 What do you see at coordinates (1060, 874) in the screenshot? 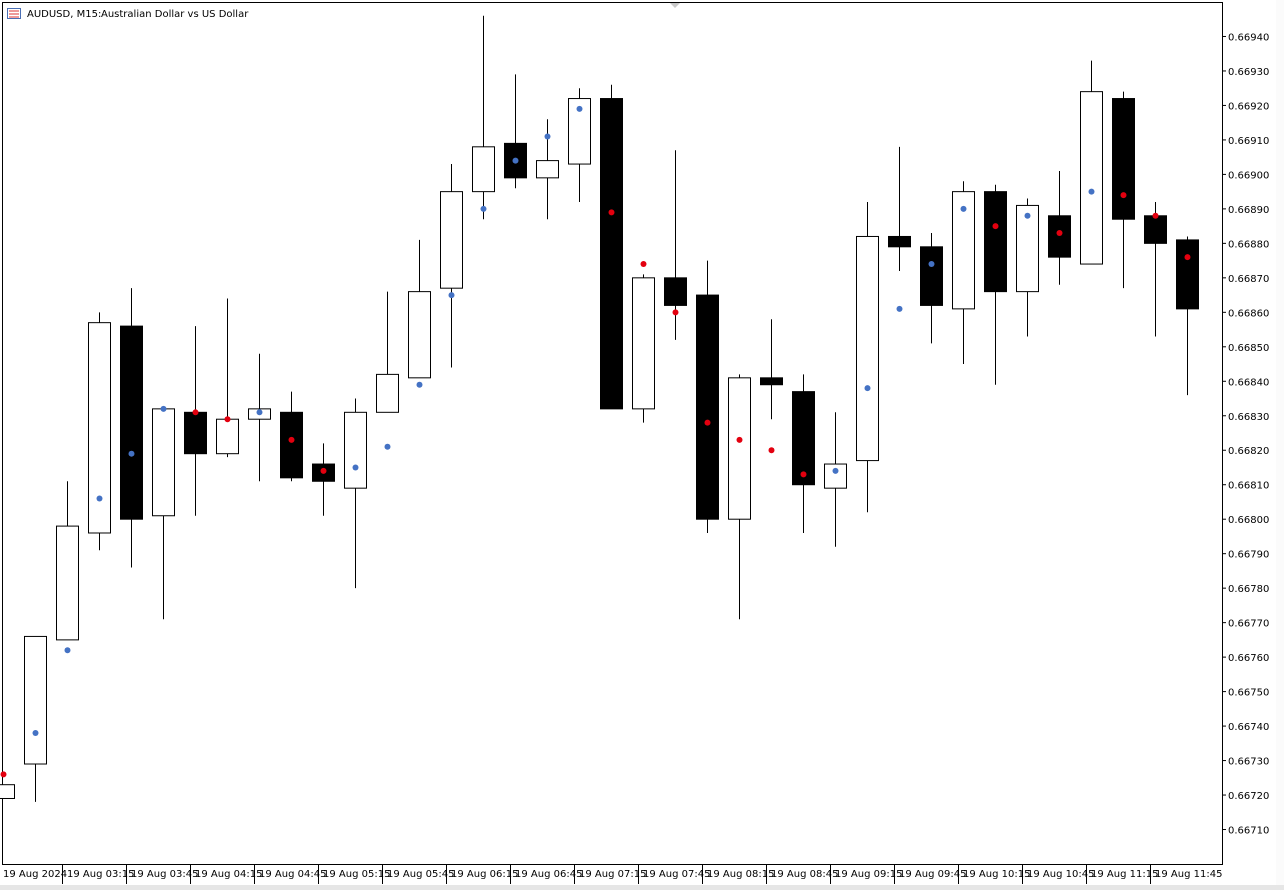
I see `x-tick-label: 19 Aug 10:45` at bounding box center [1060, 874].